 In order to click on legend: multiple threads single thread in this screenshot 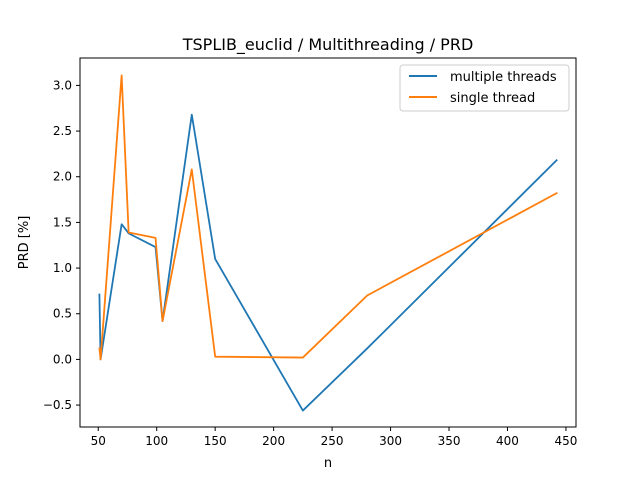, I will do `click(484, 88)`.